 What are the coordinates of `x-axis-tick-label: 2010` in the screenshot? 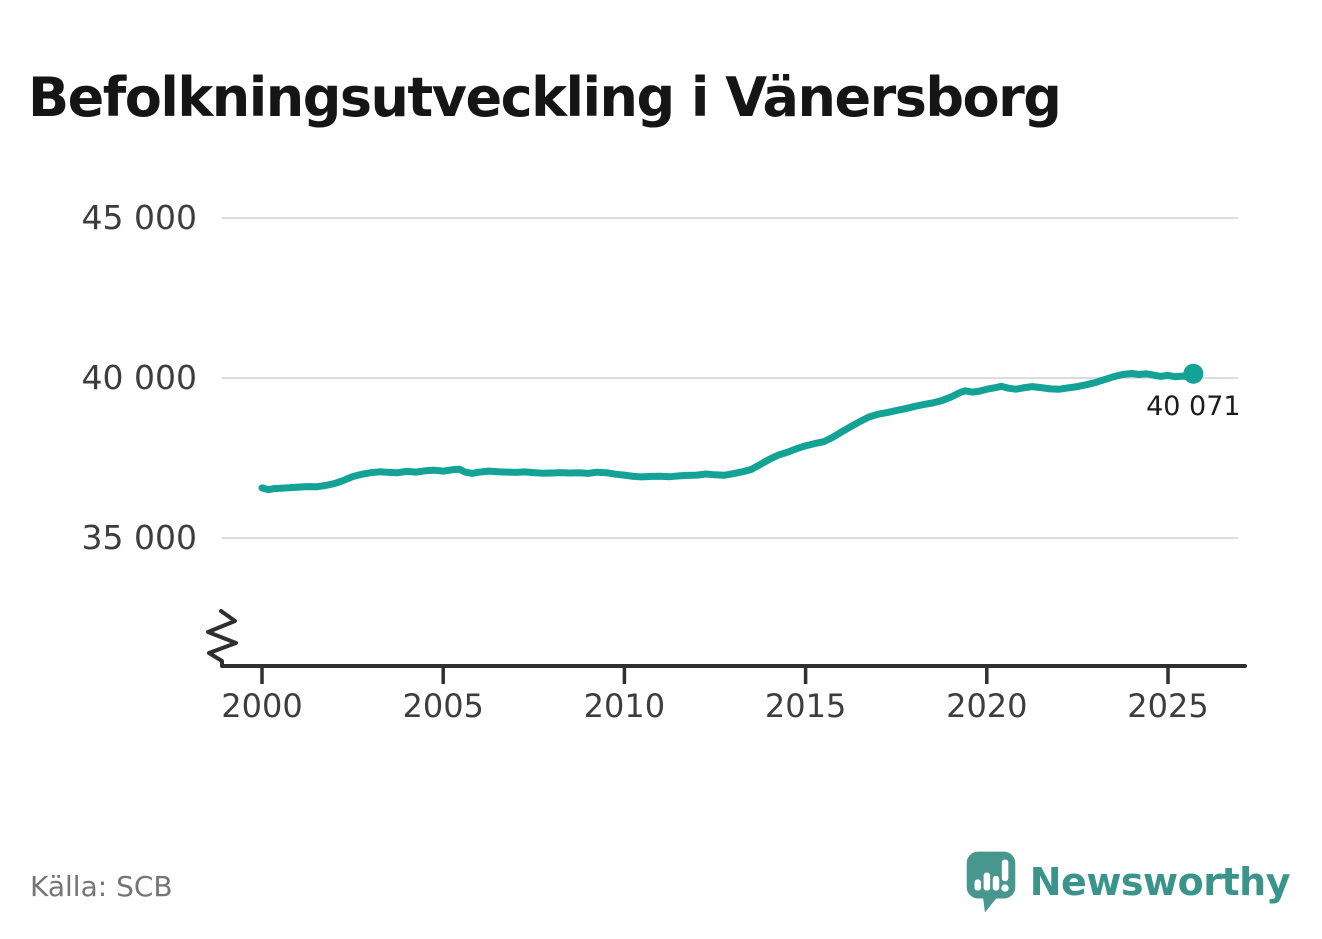 It's located at (624, 706).